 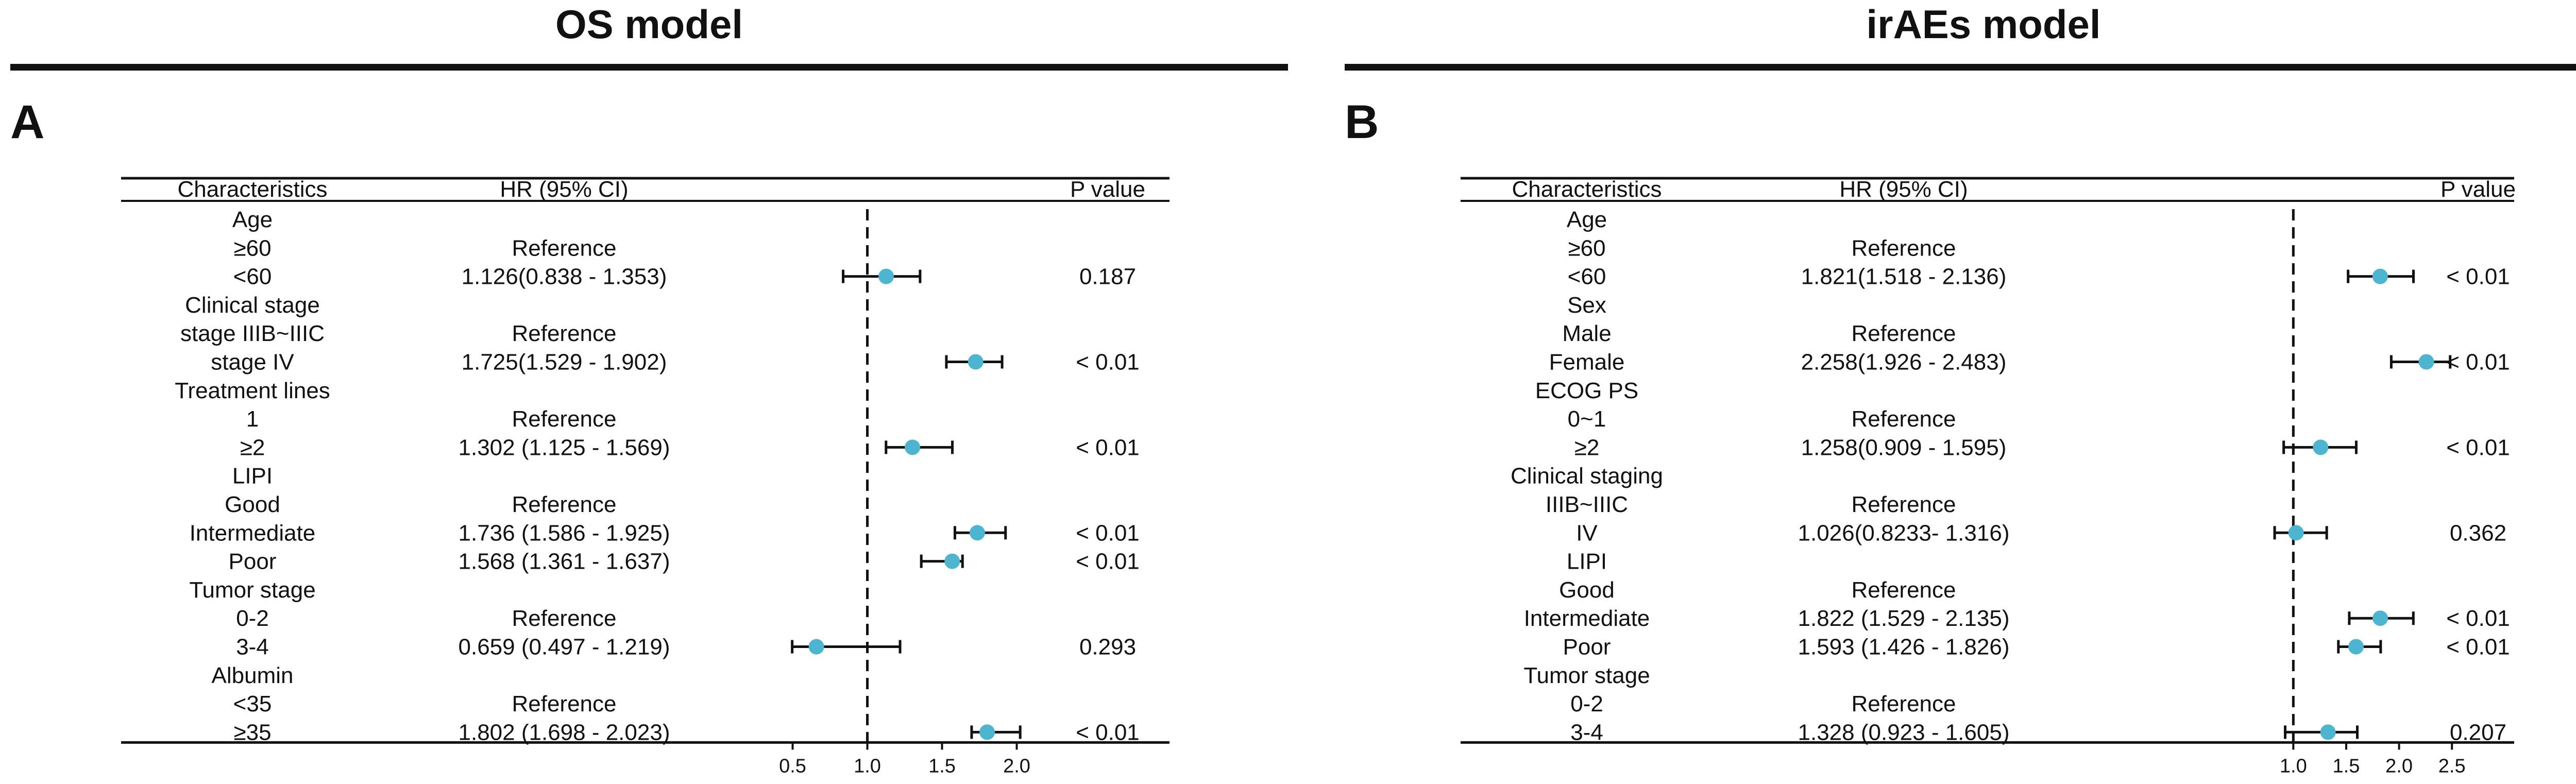 I want to click on row-label: Albumin, so click(x=253, y=675).